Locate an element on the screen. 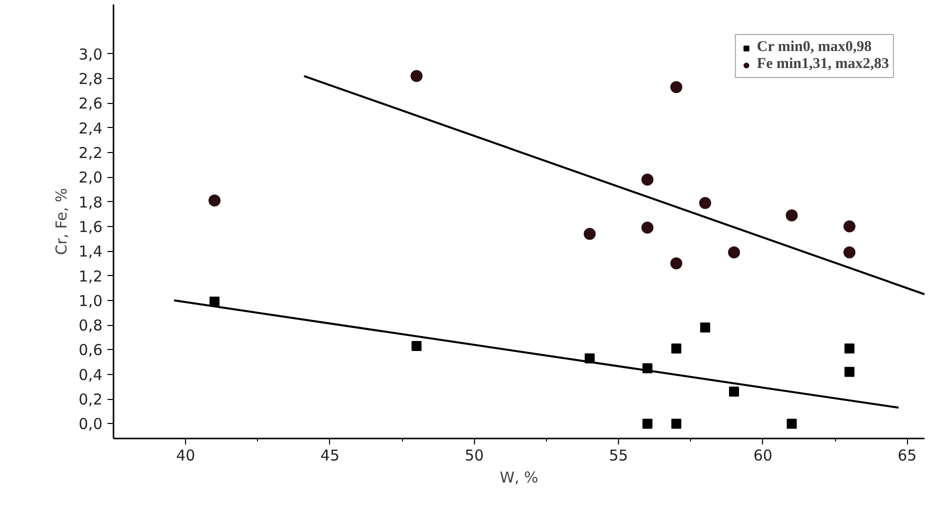  y-axis-title: Cr, Fe, % is located at coordinates (61, 221).